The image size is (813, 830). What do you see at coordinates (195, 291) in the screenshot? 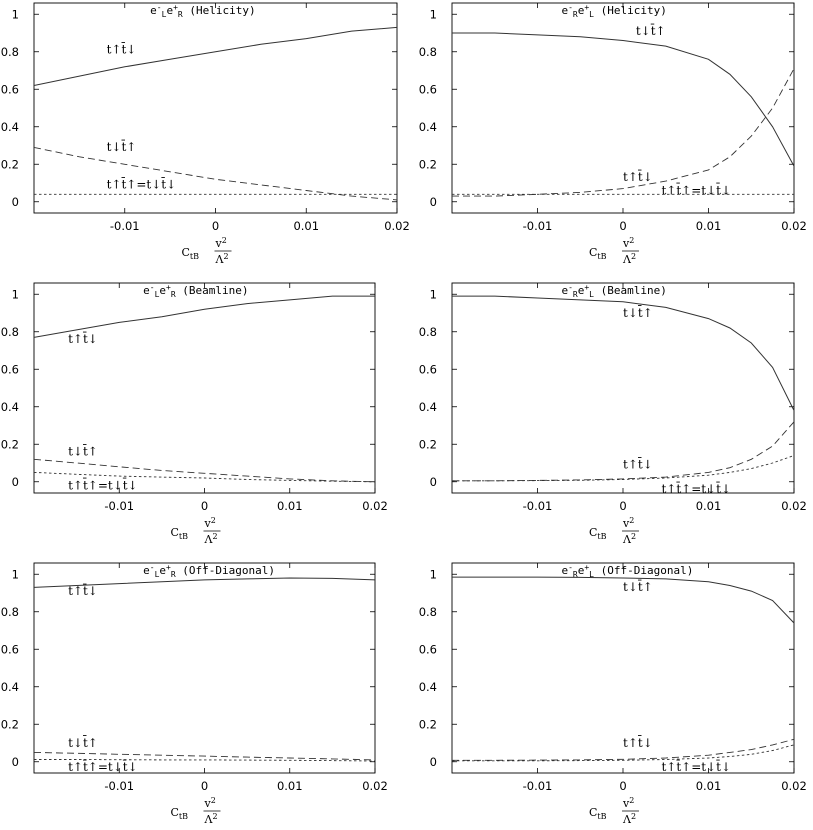
I see `panel-title: e-Le+R (Beamline)` at bounding box center [195, 291].